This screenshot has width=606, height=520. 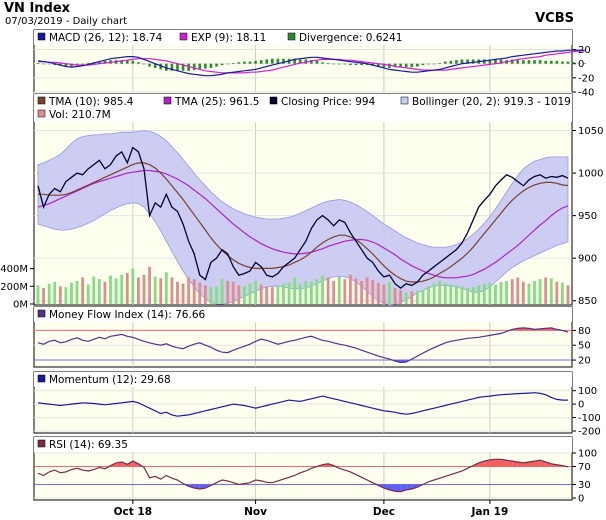 I want to click on legend-label: Closing Price: 994, so click(x=328, y=102).